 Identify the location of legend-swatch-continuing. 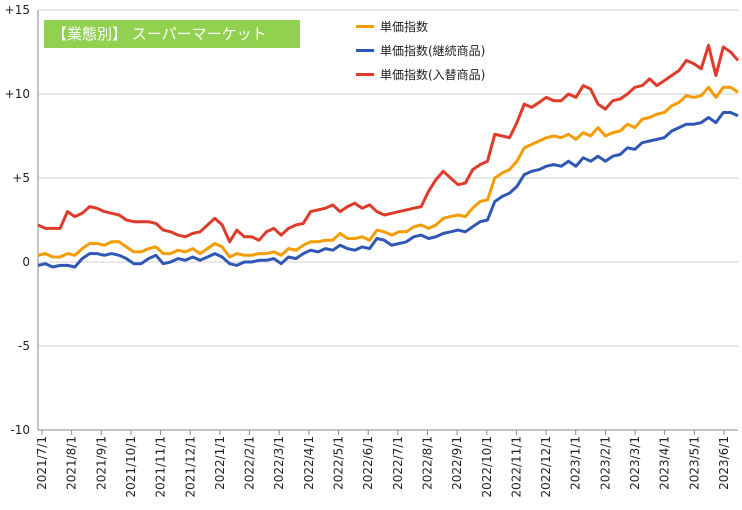
(365, 50).